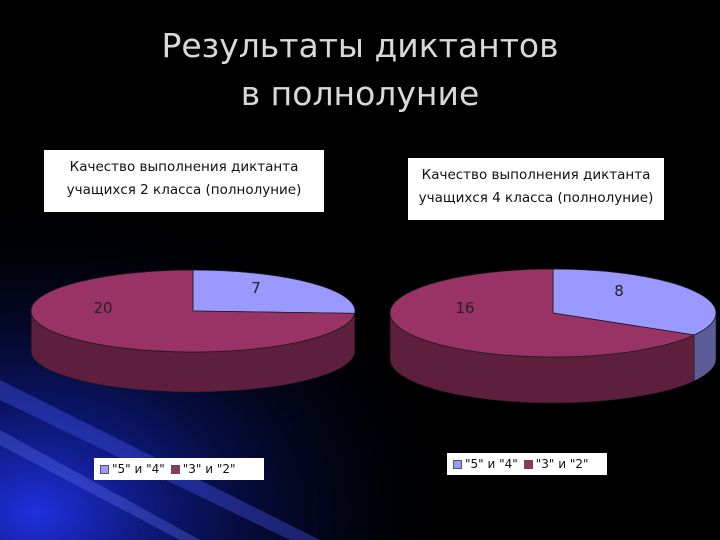 This screenshot has height=540, width=720. I want to click on legend-1-item-b: "3" и "2", so click(203, 469).